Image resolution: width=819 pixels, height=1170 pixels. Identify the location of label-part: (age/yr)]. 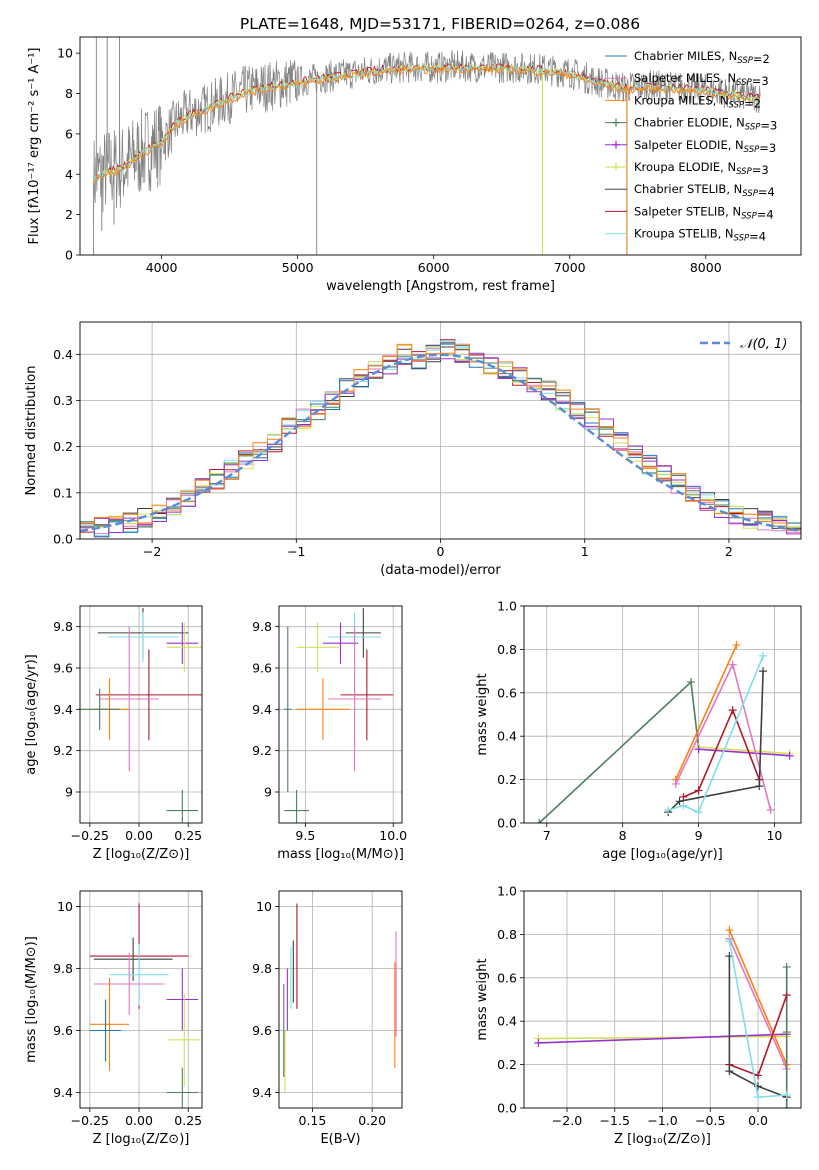
(31, 682).